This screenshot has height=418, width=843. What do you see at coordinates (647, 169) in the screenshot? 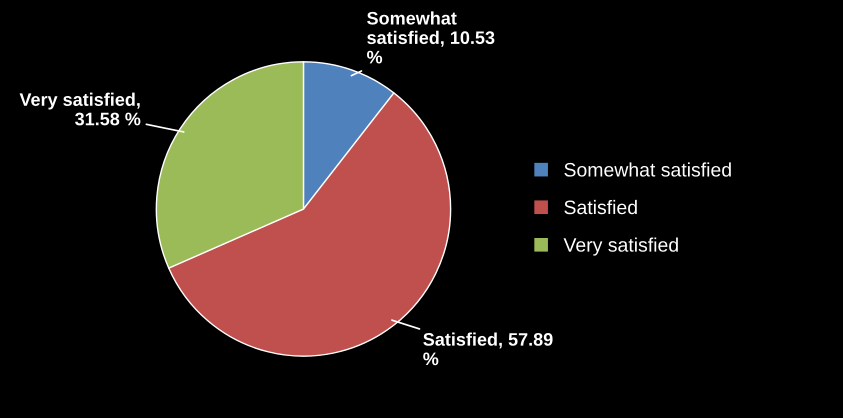
I see `legend-label: Somewhat satisfied` at bounding box center [647, 169].